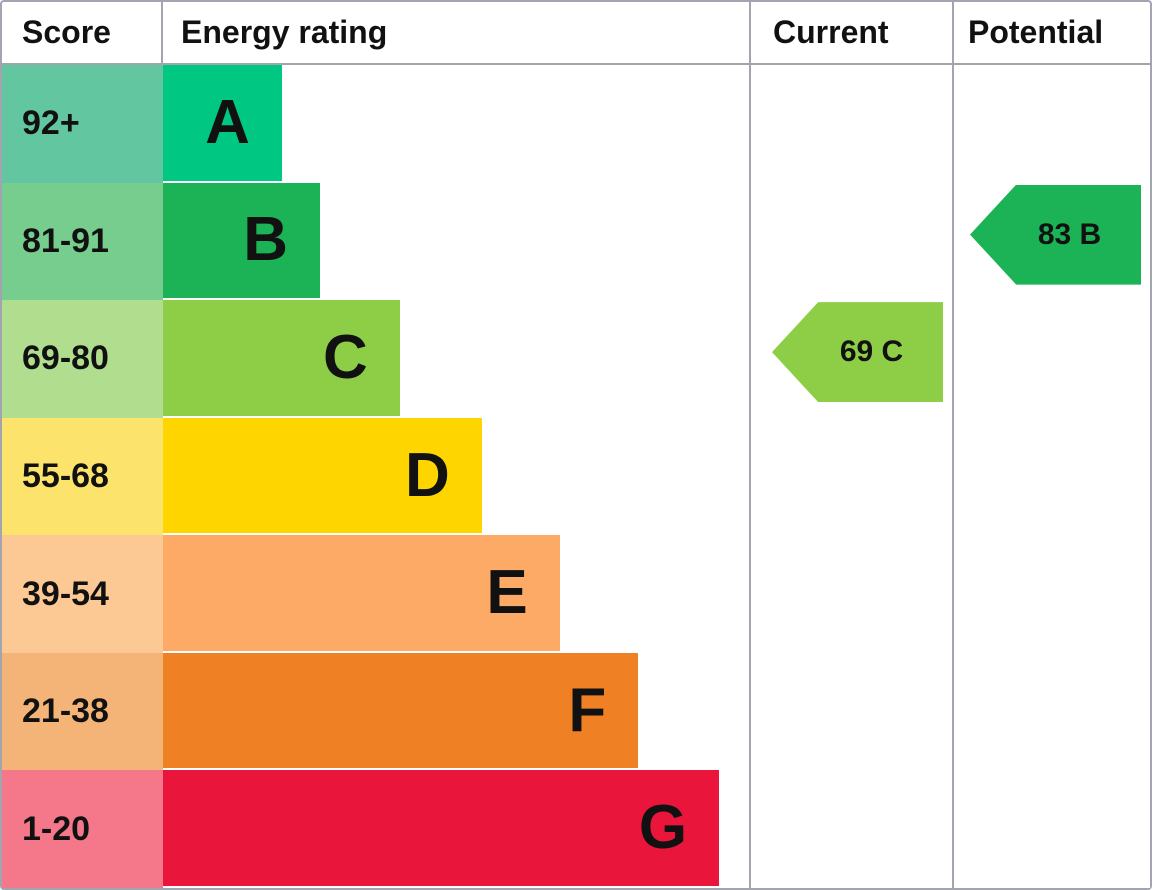 This screenshot has height=890, width=1152. I want to click on rating-cell: F, so click(456, 711).